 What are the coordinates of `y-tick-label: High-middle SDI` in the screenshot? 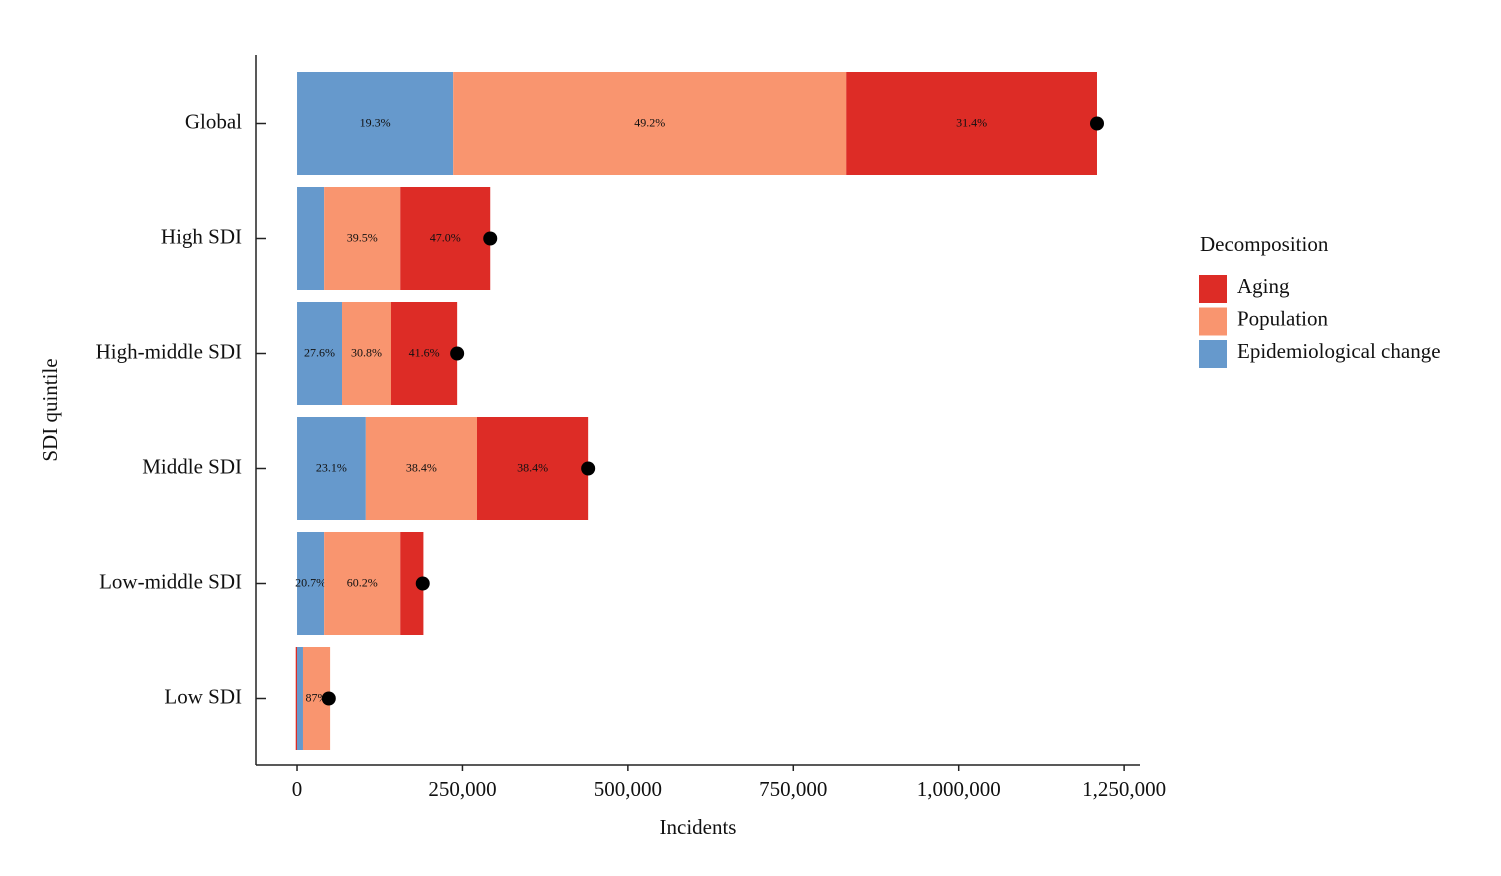 It's located at (169, 351).